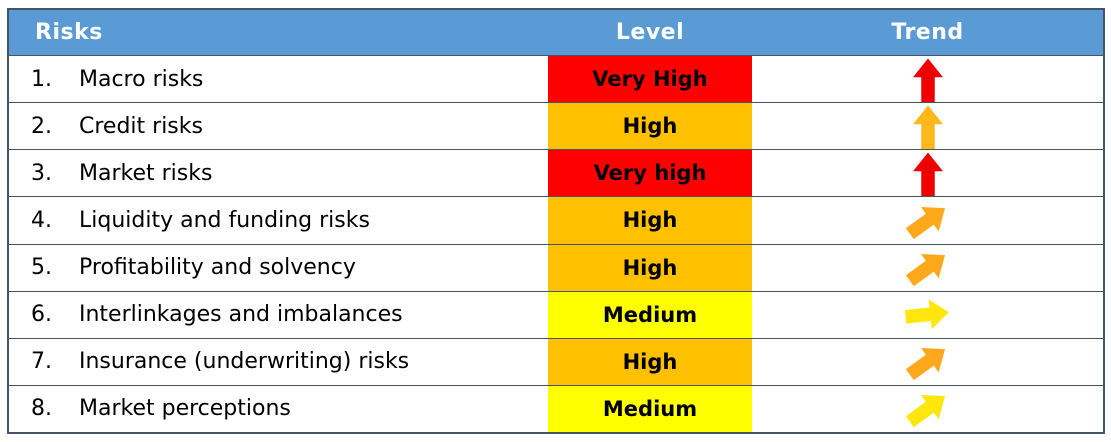 The height and width of the screenshot is (442, 1111). What do you see at coordinates (41, 362) in the screenshot?
I see `risk-number: 7.` at bounding box center [41, 362].